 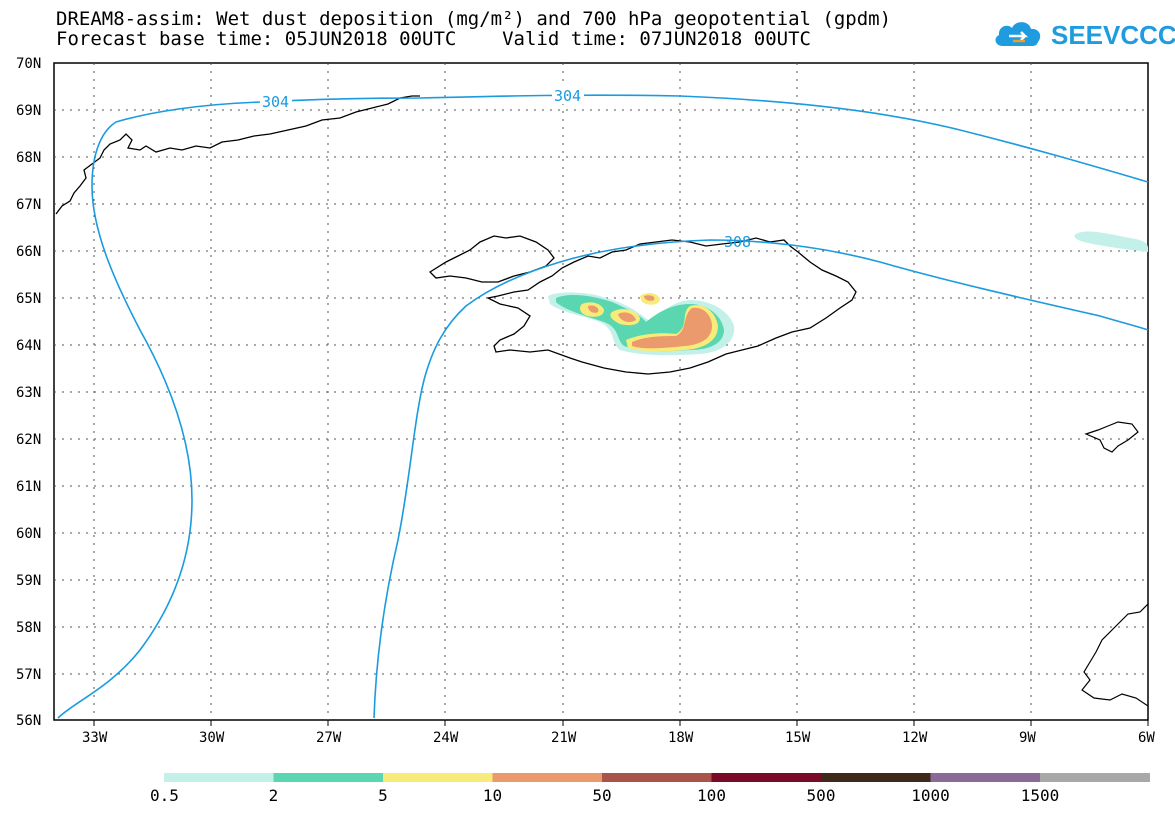 What do you see at coordinates (28, 440) in the screenshot?
I see `lat-label: 62N` at bounding box center [28, 440].